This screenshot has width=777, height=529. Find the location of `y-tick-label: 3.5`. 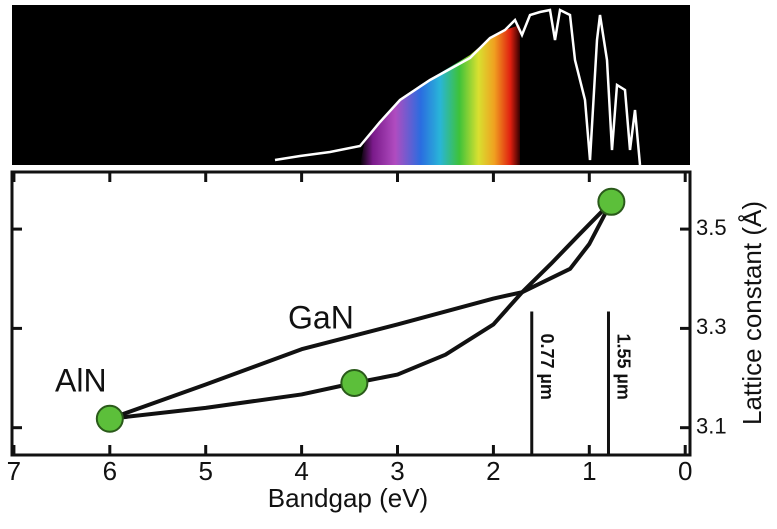

y-tick-label: 3.5 is located at coordinates (711, 227).